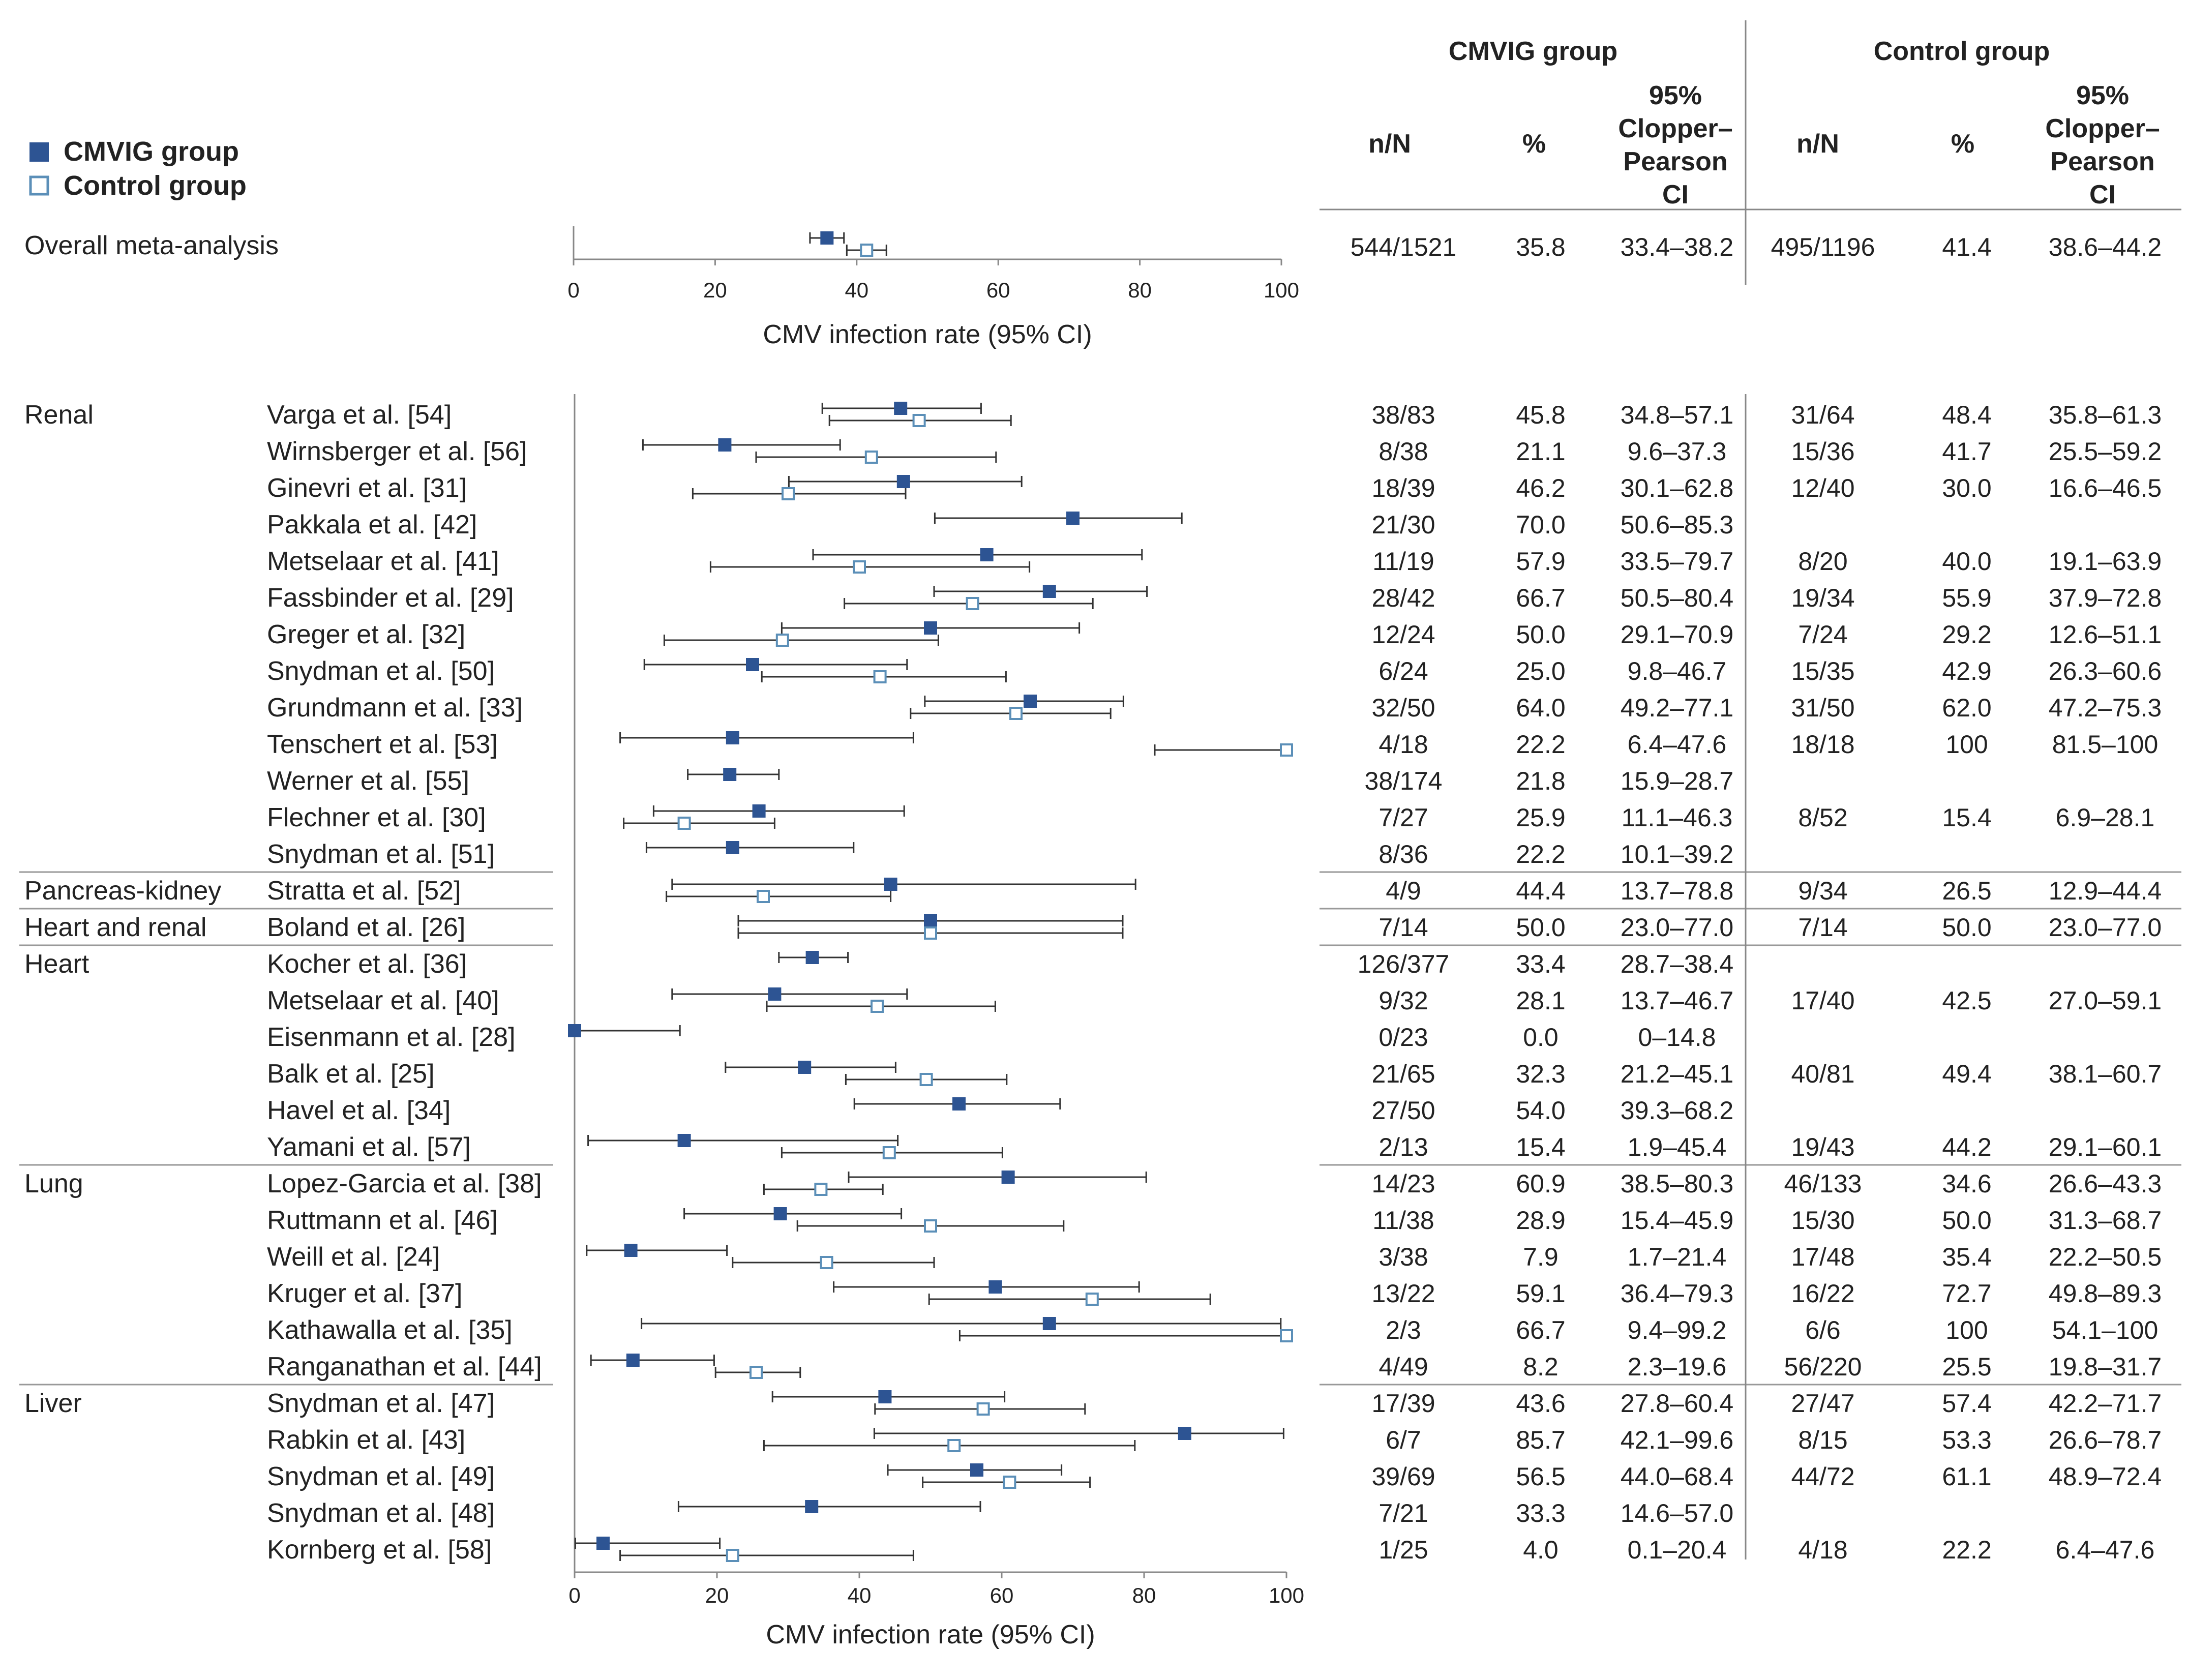 This screenshot has height=1680, width=2188. I want to click on control-percent: 35.4, so click(1967, 1257).